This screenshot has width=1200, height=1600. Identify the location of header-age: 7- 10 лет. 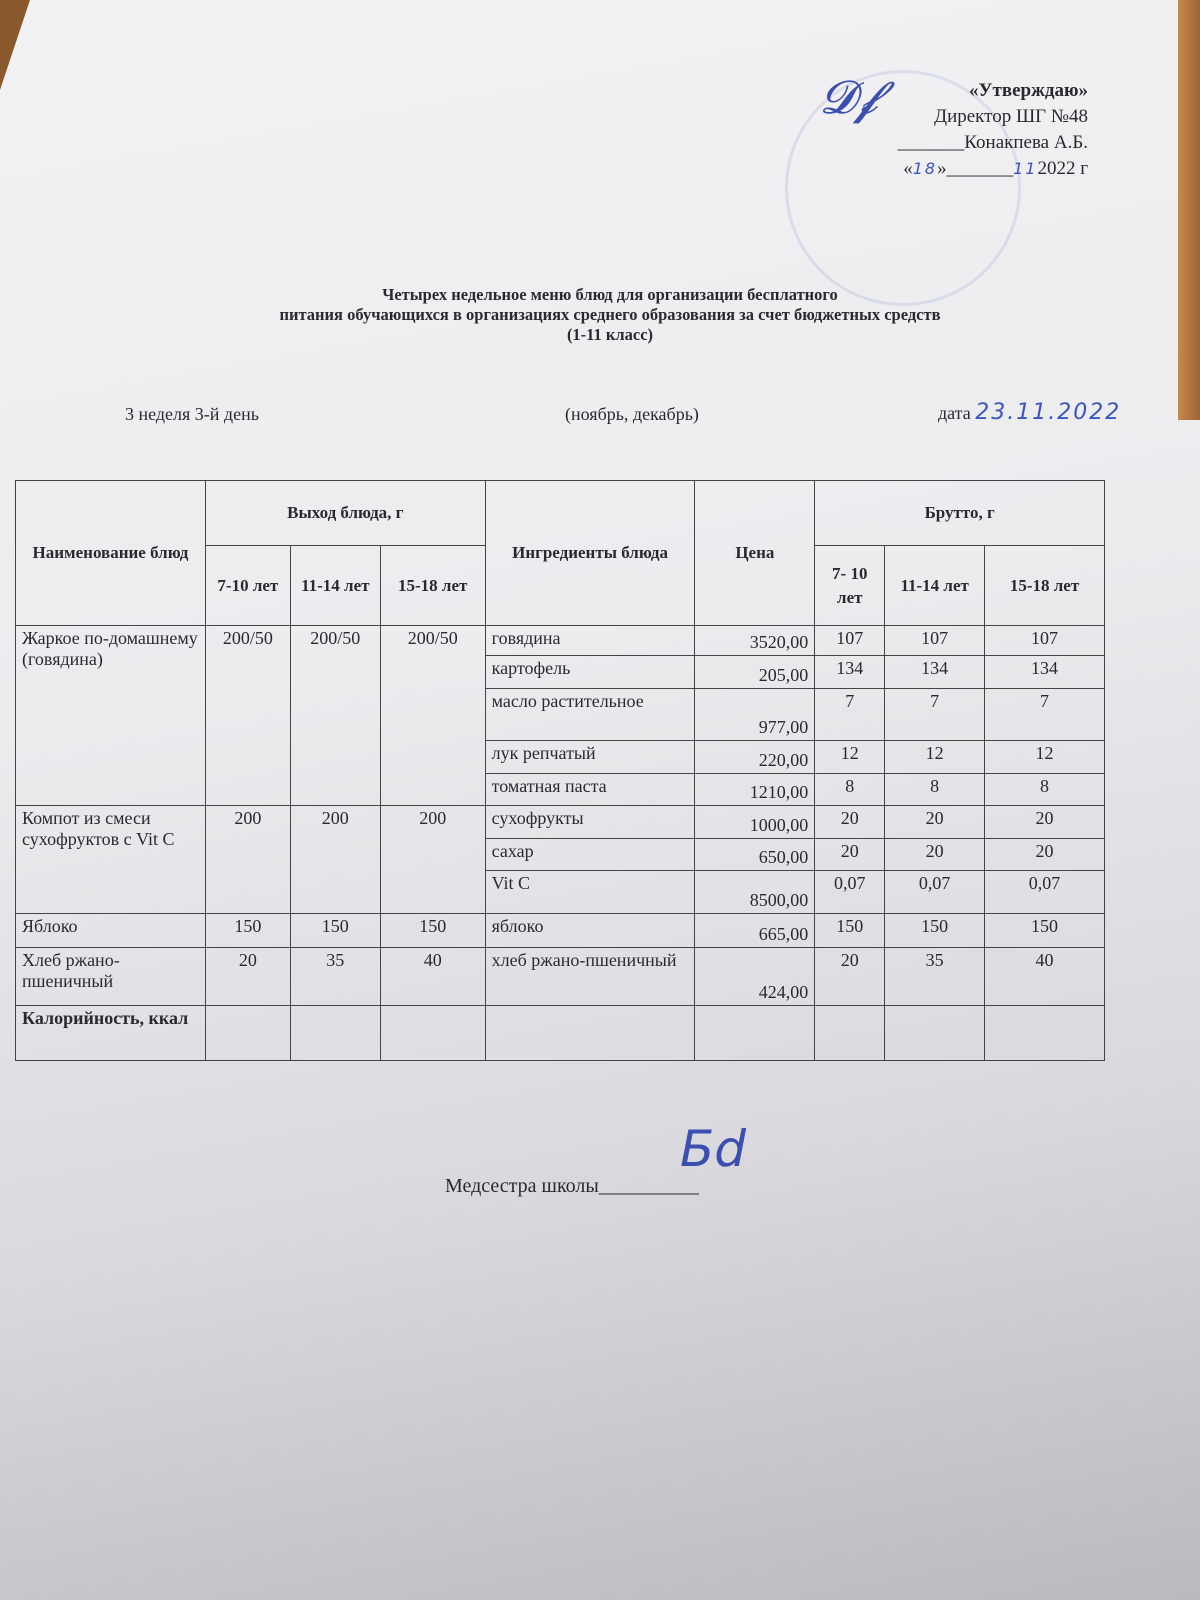
(850, 585).